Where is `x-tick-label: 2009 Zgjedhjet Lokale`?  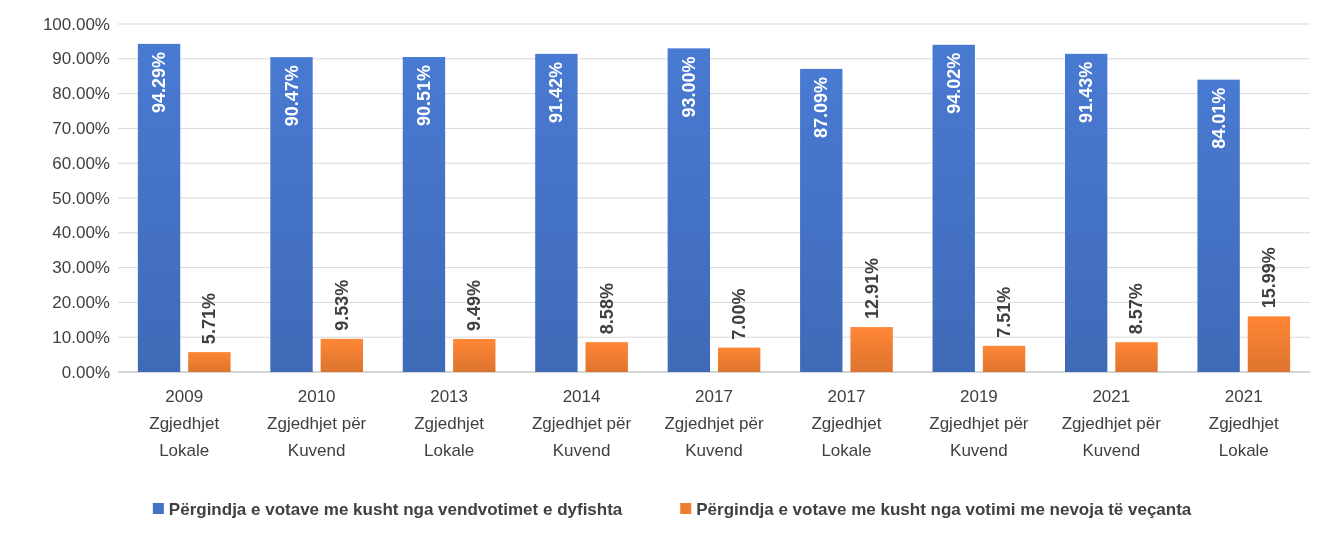 x-tick-label: 2009 Zgjedhjet Lokale is located at coordinates (184, 423).